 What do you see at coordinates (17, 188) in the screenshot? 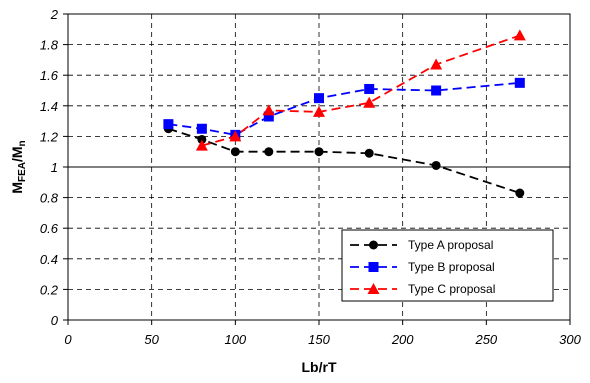
I see `y-axis-title-main: M` at bounding box center [17, 188].